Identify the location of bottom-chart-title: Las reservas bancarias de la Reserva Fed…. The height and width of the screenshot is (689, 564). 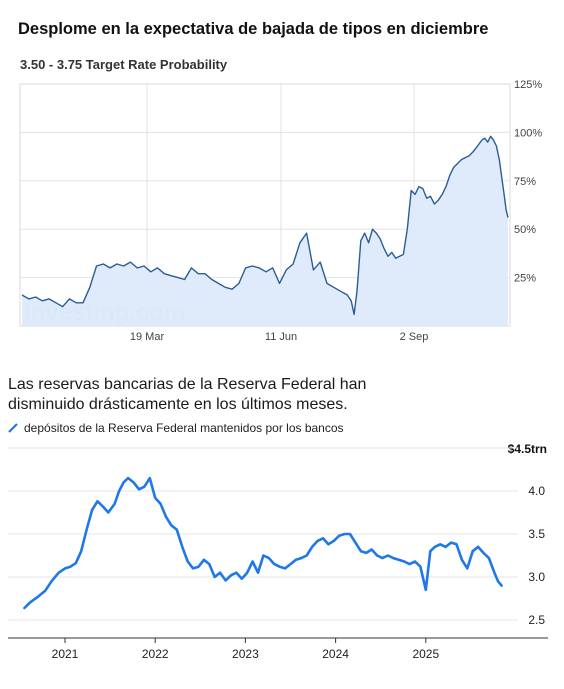
(187, 394).